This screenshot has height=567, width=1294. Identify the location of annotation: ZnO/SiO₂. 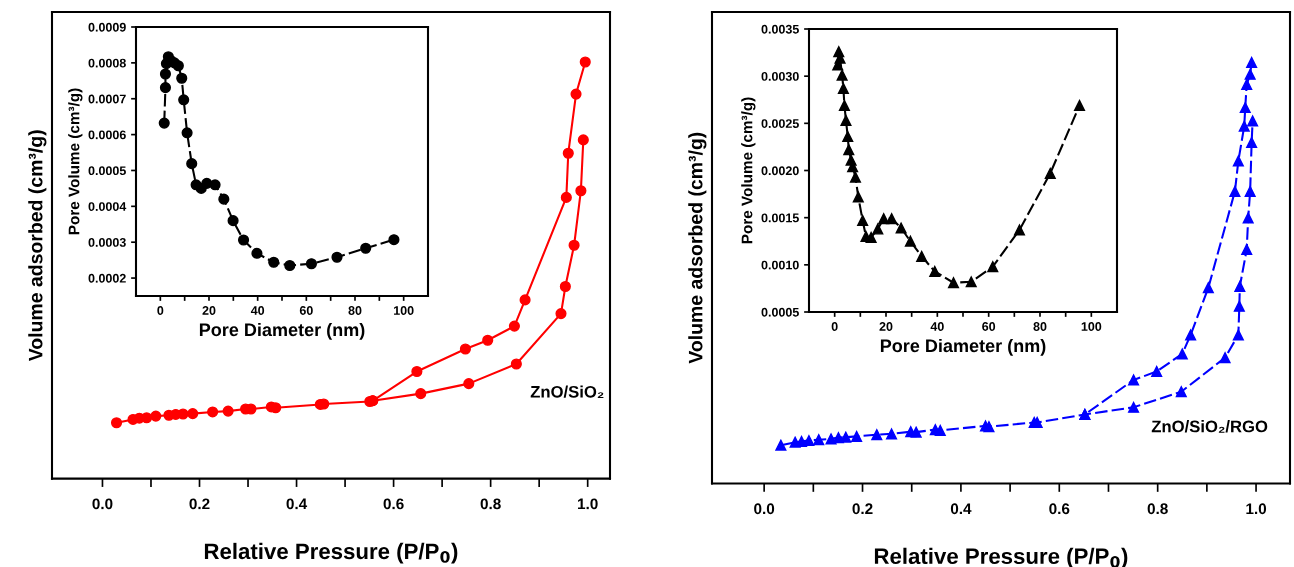
(567, 392).